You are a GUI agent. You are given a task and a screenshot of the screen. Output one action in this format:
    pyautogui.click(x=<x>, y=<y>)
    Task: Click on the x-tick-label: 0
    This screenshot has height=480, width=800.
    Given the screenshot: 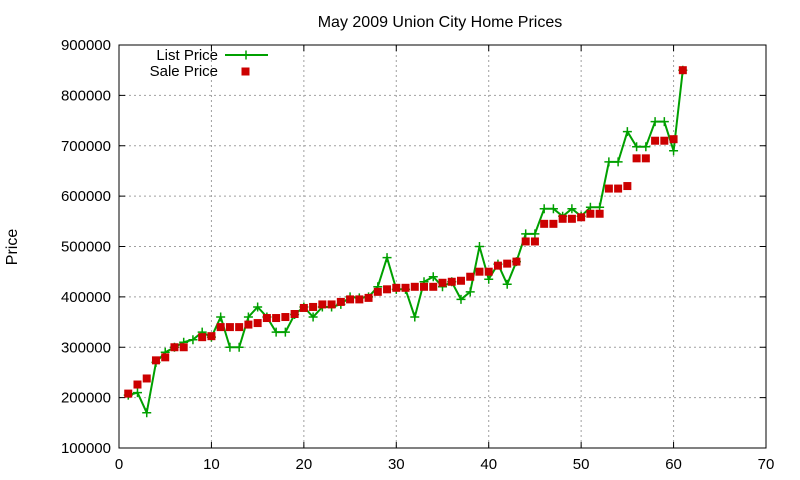 What is the action you would take?
    pyautogui.click(x=119, y=464)
    